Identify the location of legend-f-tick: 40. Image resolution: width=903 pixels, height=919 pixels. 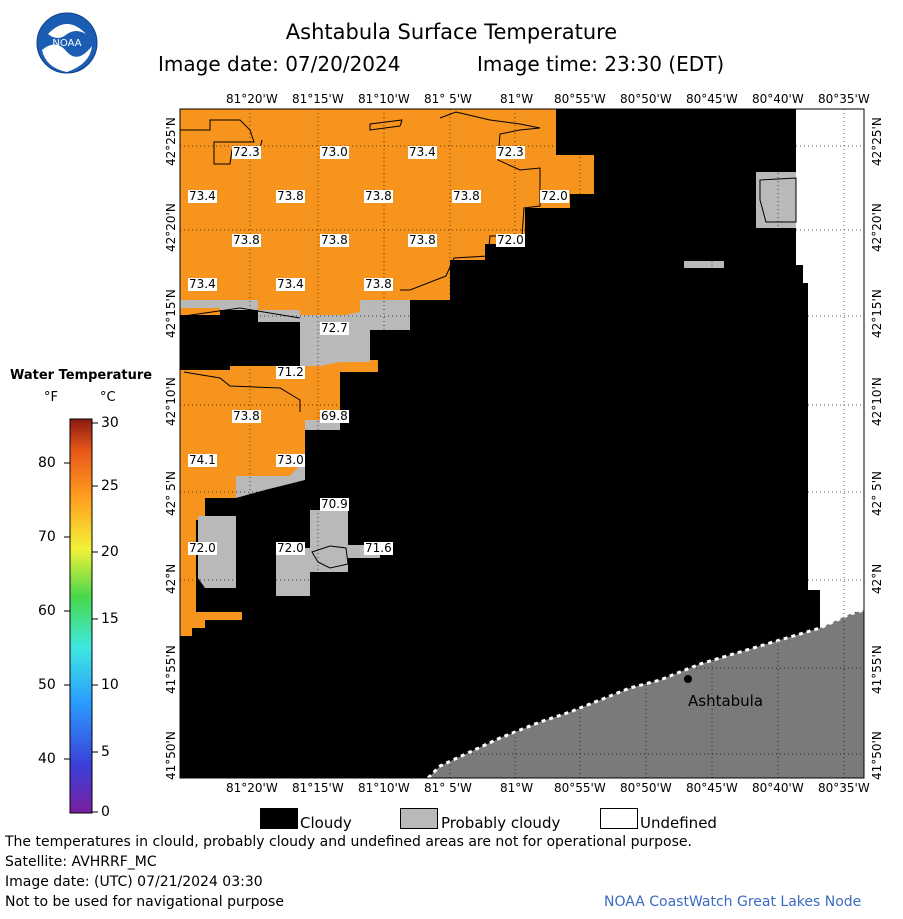
(47, 759).